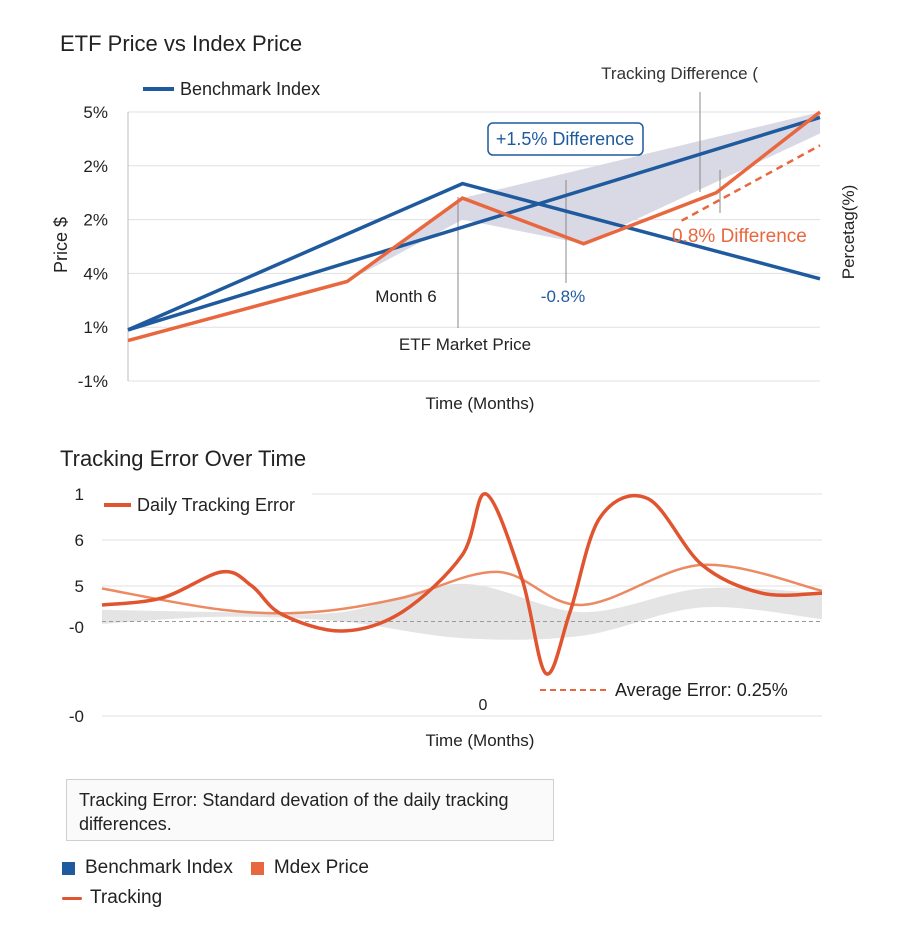  Describe the element at coordinates (93, 381) in the screenshot. I see `price-y-tick-label: -1%` at that location.